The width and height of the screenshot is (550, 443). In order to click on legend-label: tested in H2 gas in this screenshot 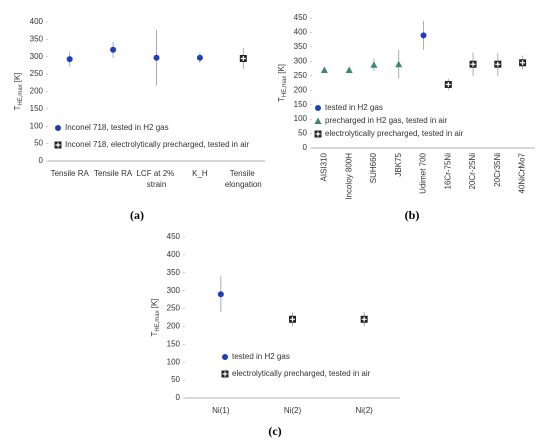, I will do `click(354, 107)`.